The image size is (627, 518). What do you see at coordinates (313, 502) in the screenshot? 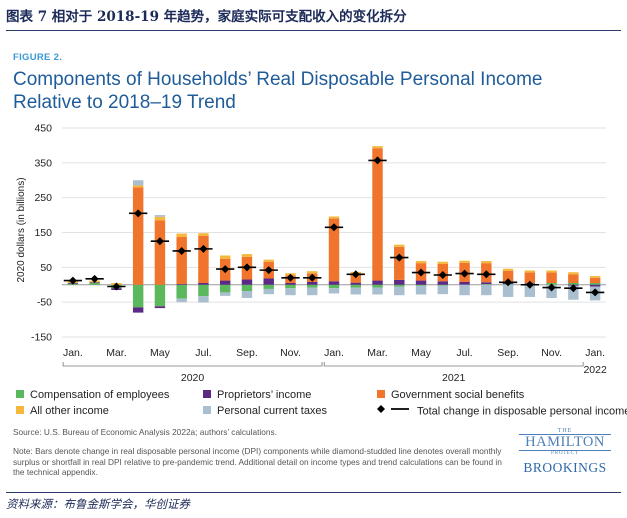
I see `source-footer: 资料来源：布鲁金斯学会，华创证券` at bounding box center [313, 502].